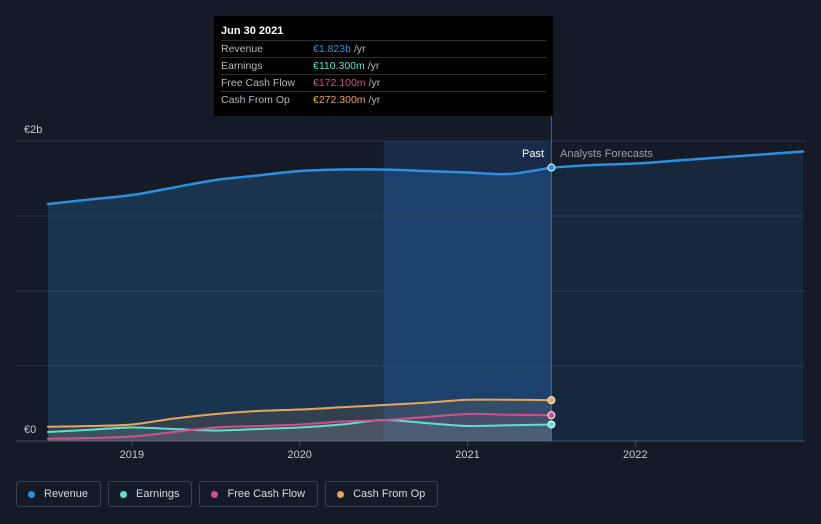  Describe the element at coordinates (242, 49) in the screenshot. I see `tooltip-label: Revenue` at that location.